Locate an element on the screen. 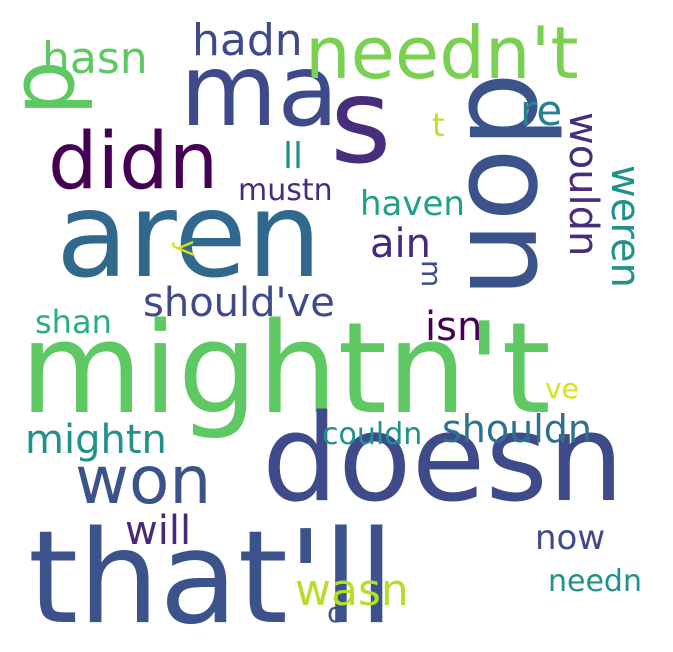  cloud-word-haven: haven is located at coordinates (412, 204).